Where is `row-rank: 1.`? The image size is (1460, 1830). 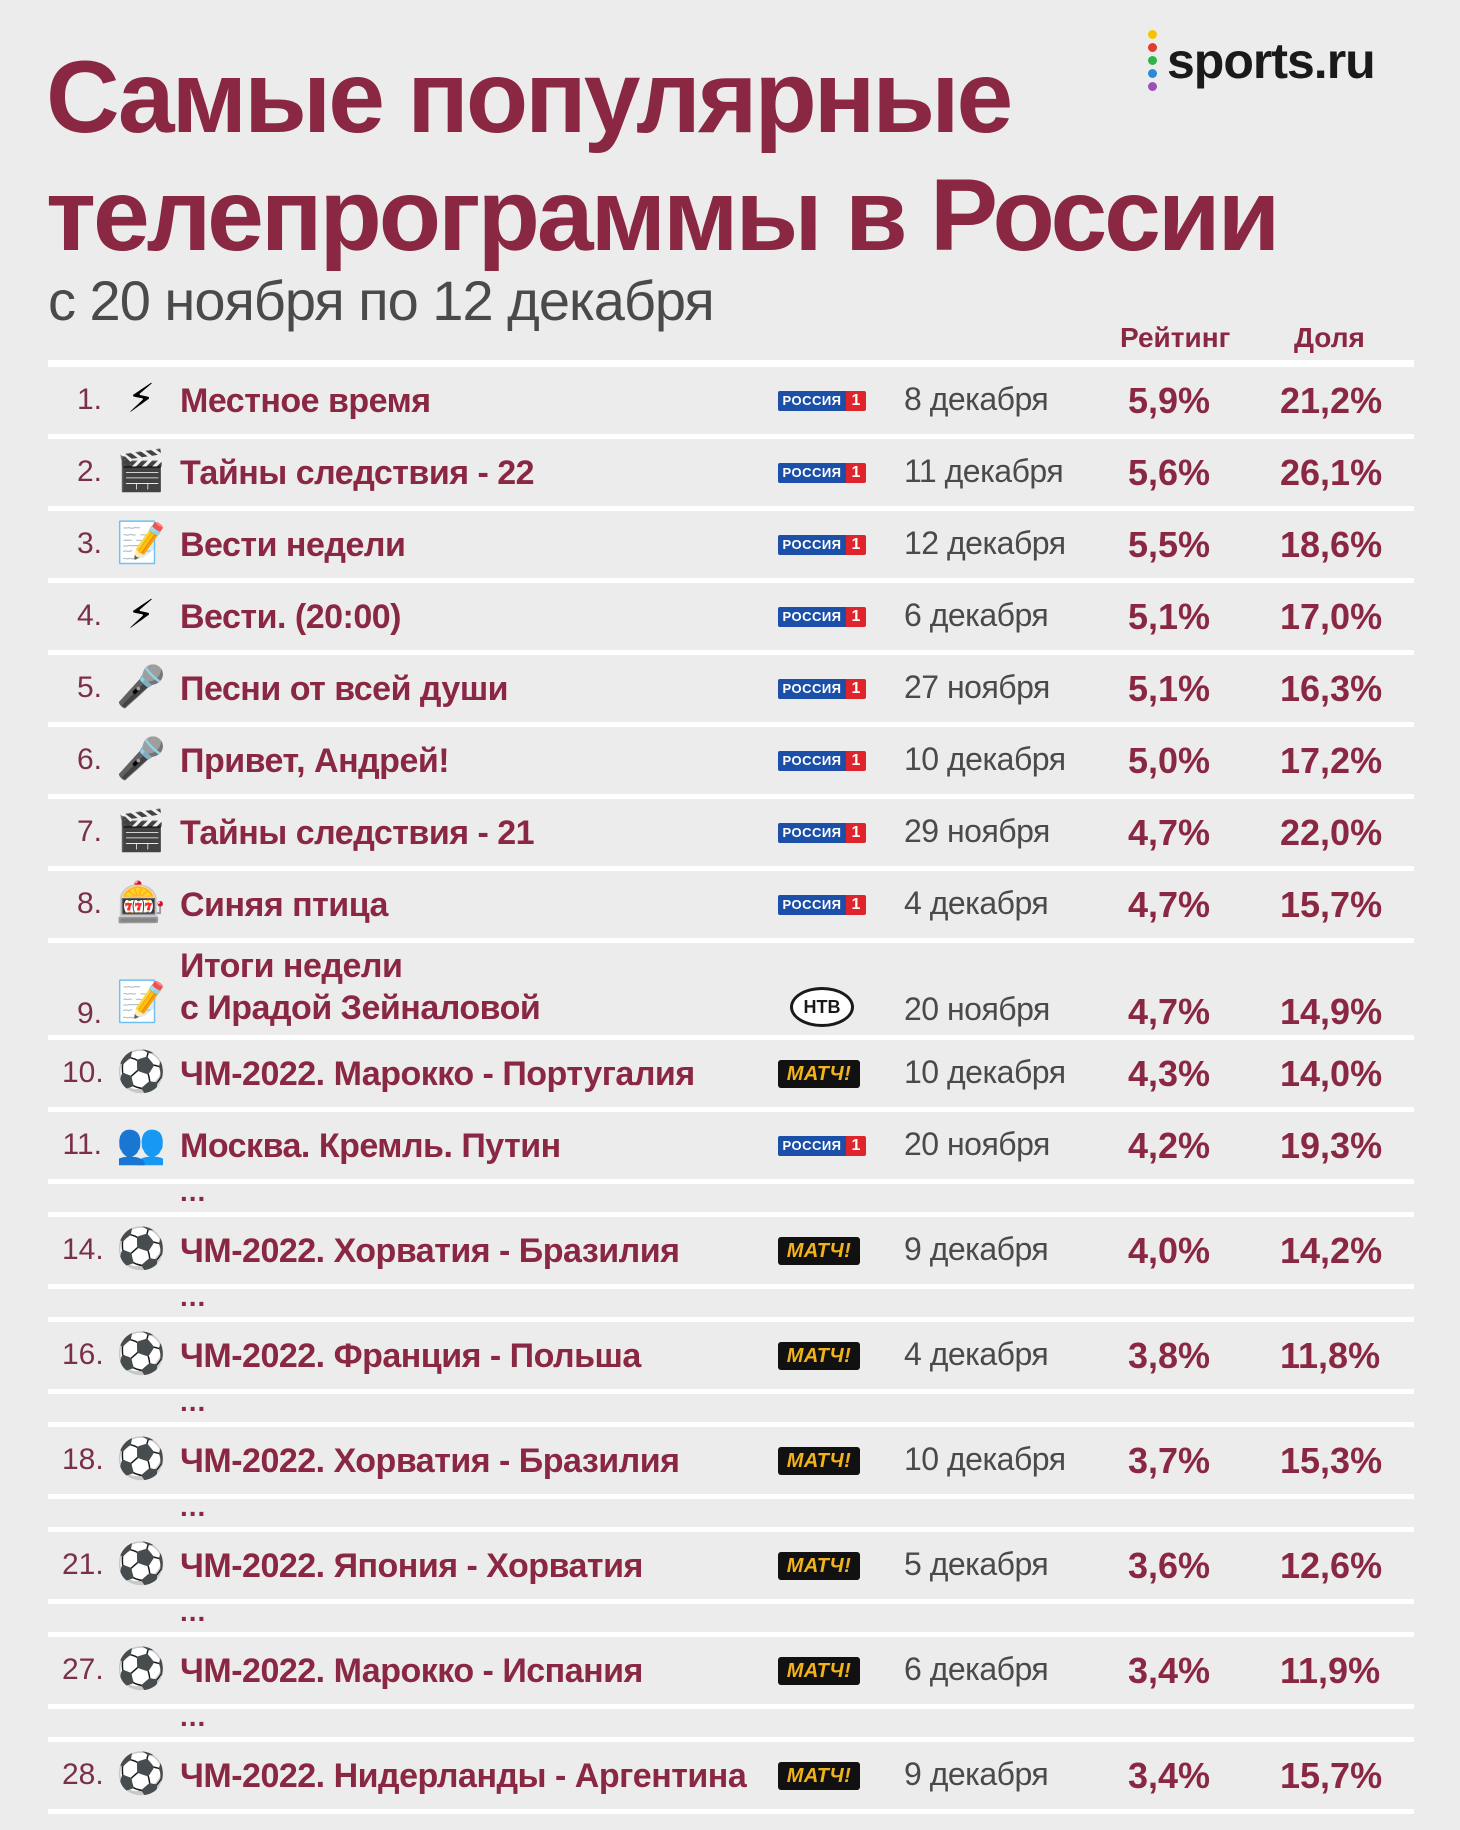
row-rank: 1. is located at coordinates (89, 399).